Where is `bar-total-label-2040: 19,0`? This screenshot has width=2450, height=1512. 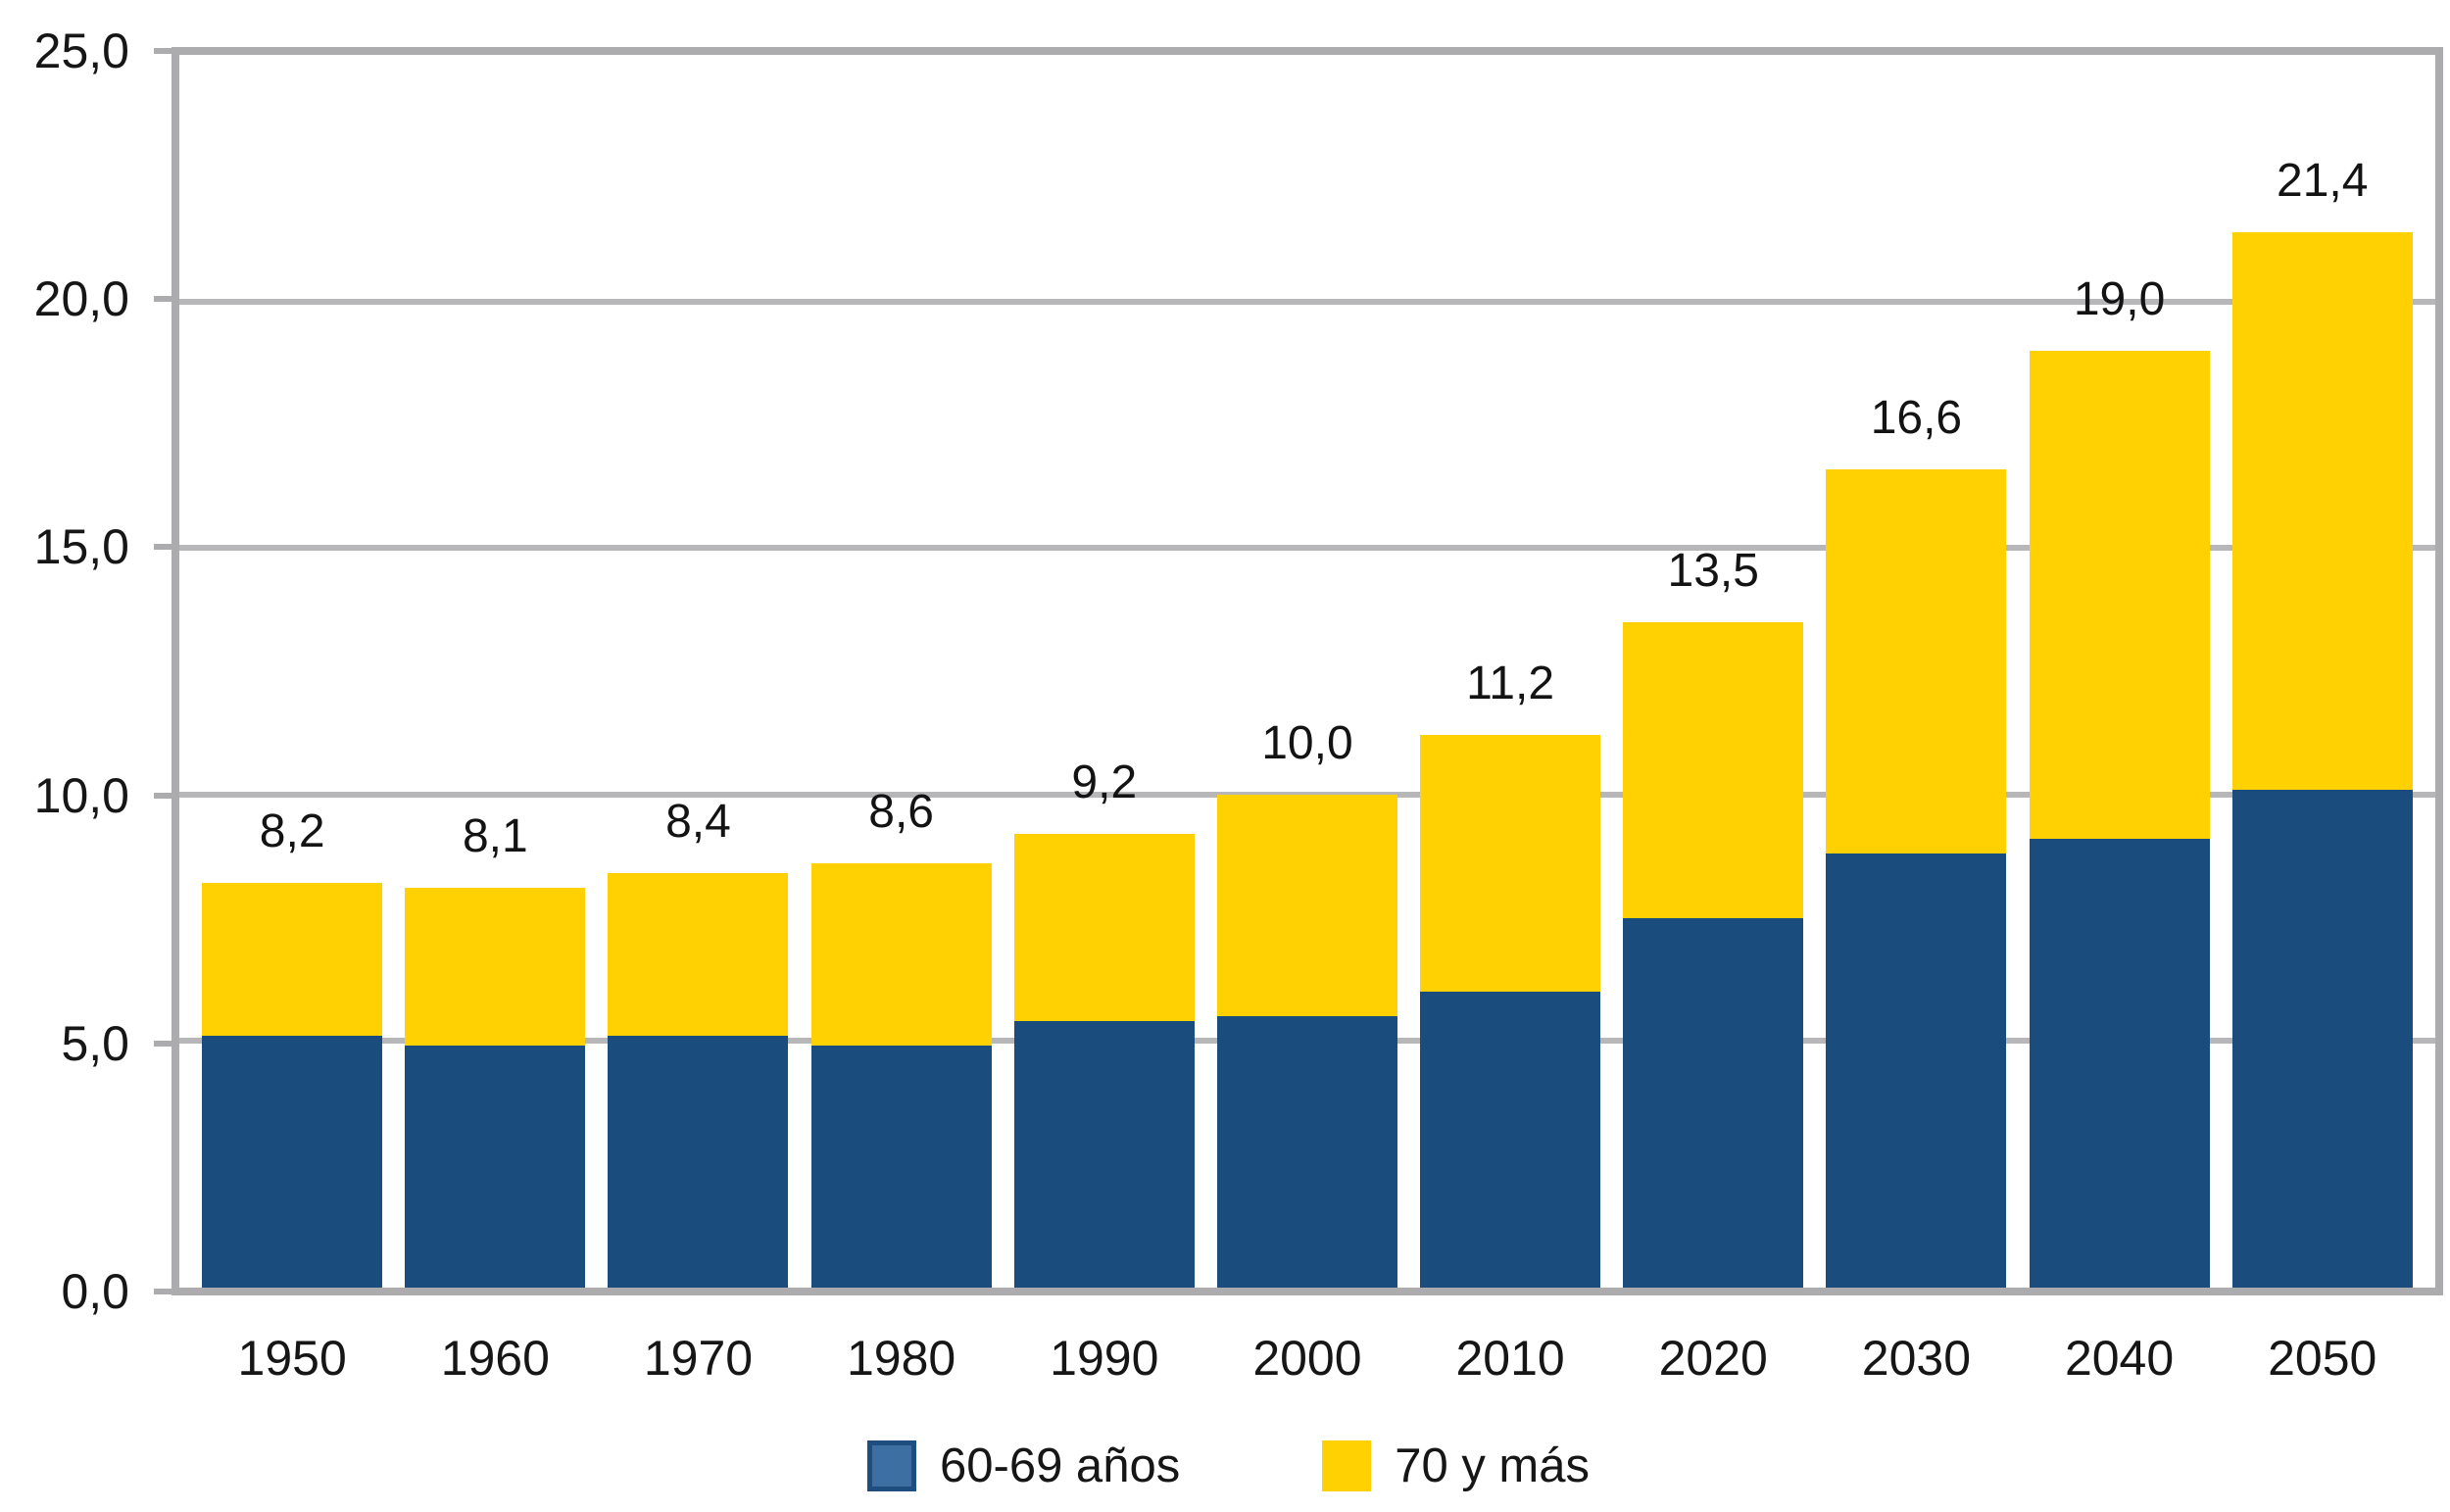 bar-total-label-2040: 19,0 is located at coordinates (2119, 298).